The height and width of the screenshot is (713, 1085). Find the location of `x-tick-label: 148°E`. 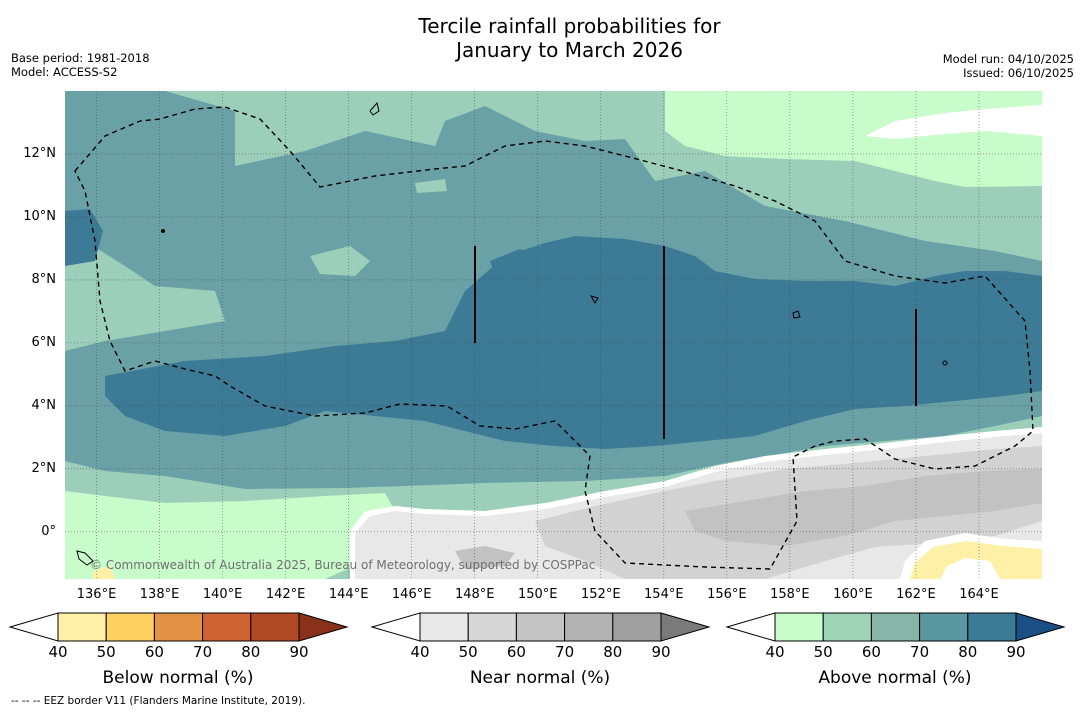

x-tick-label: 148°E is located at coordinates (474, 594).